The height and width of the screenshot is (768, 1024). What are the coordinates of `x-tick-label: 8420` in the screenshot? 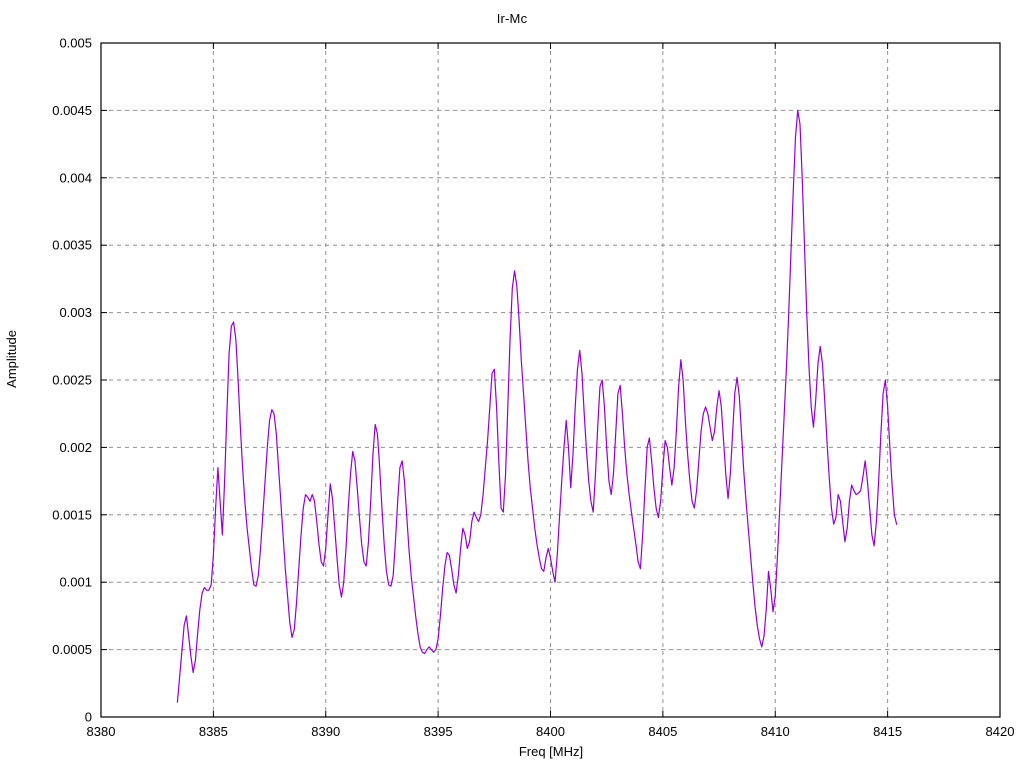 It's located at (1000, 731).